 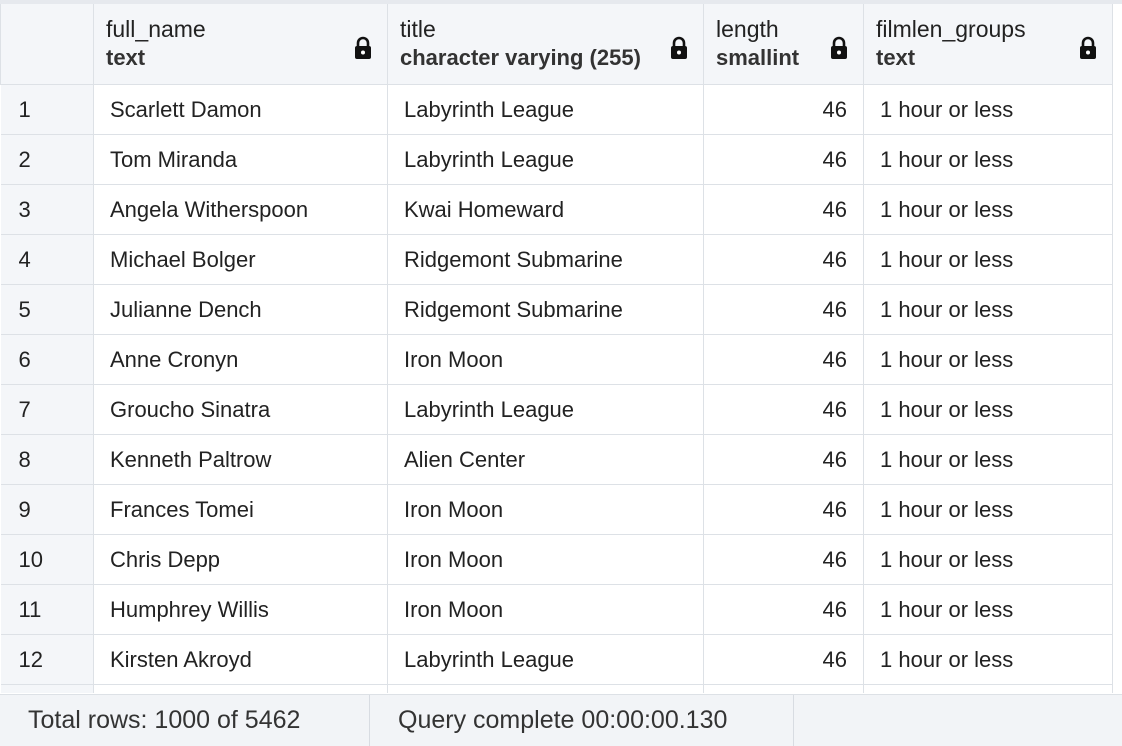 What do you see at coordinates (47, 259) in the screenshot?
I see `row-number-cell: 4` at bounding box center [47, 259].